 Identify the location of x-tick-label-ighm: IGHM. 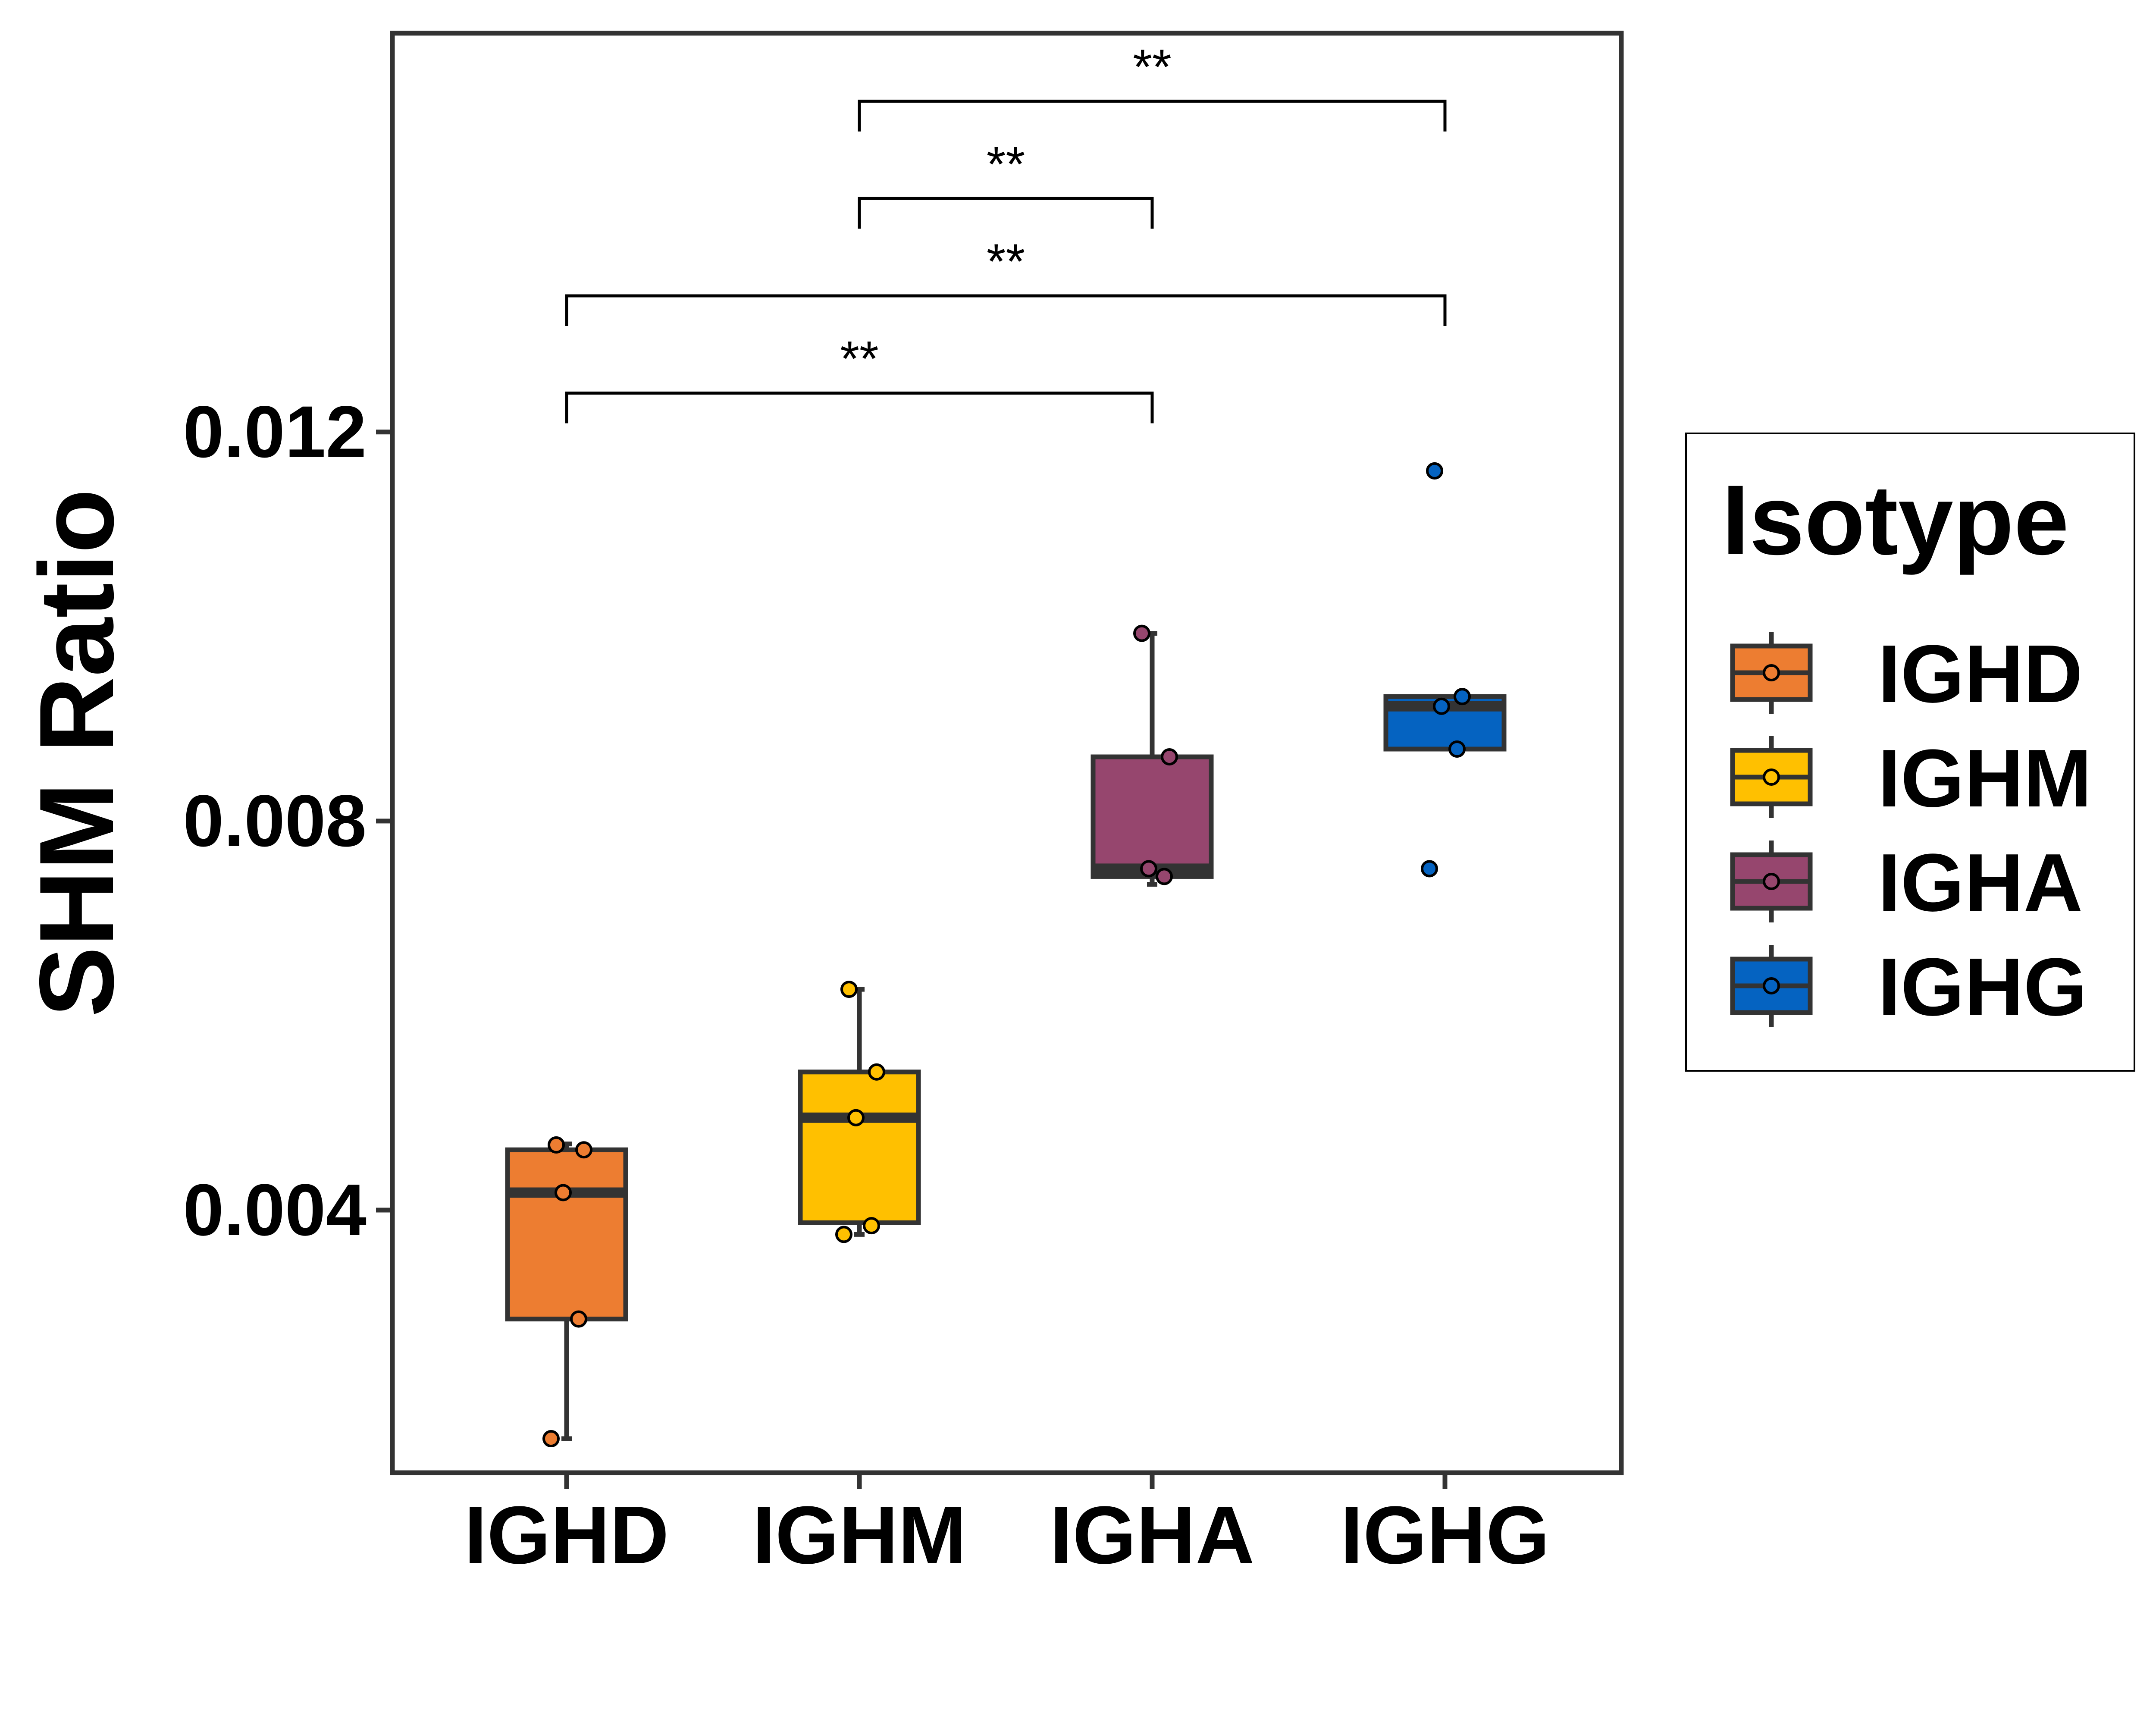
(859, 1535).